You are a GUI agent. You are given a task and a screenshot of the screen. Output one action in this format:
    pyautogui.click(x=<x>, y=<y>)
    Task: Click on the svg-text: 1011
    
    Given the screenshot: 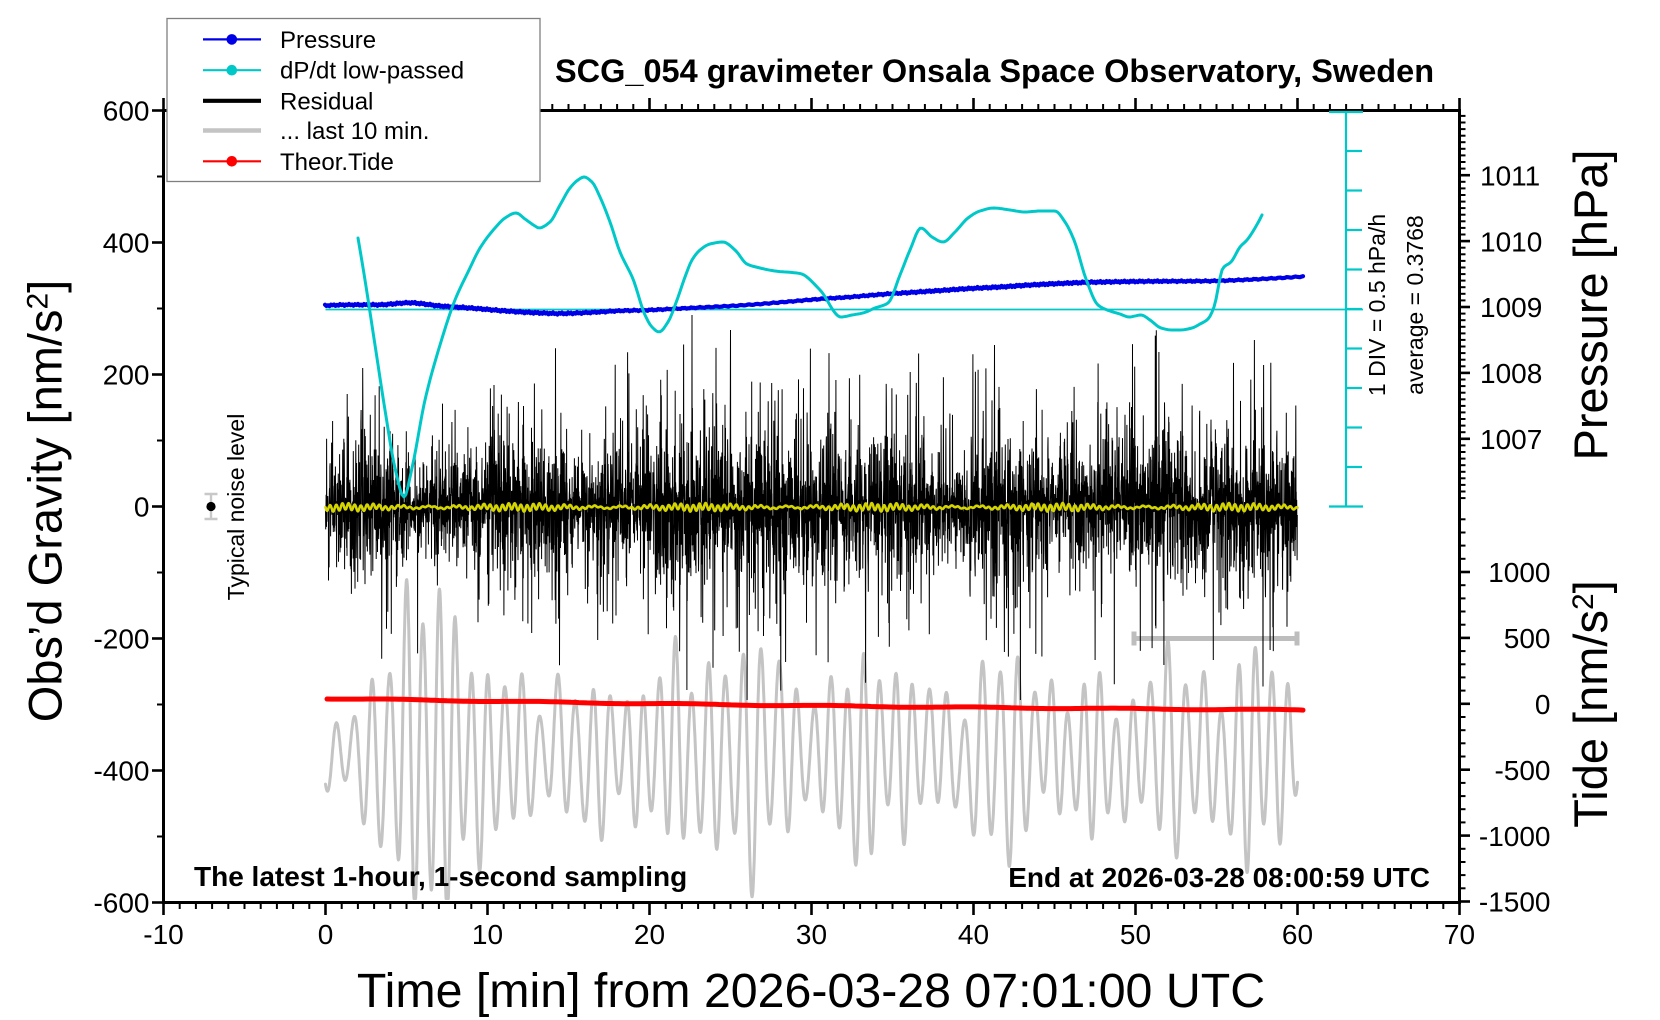 What is the action you would take?
    pyautogui.click(x=1510, y=175)
    